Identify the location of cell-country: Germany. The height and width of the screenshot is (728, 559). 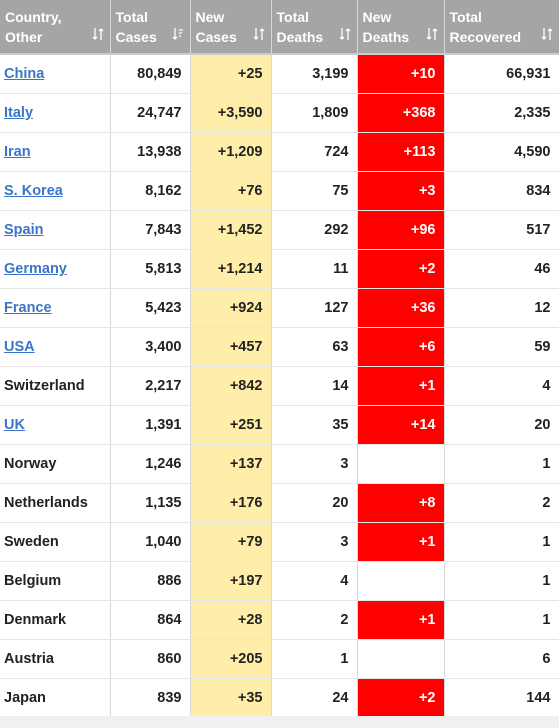
(55, 269).